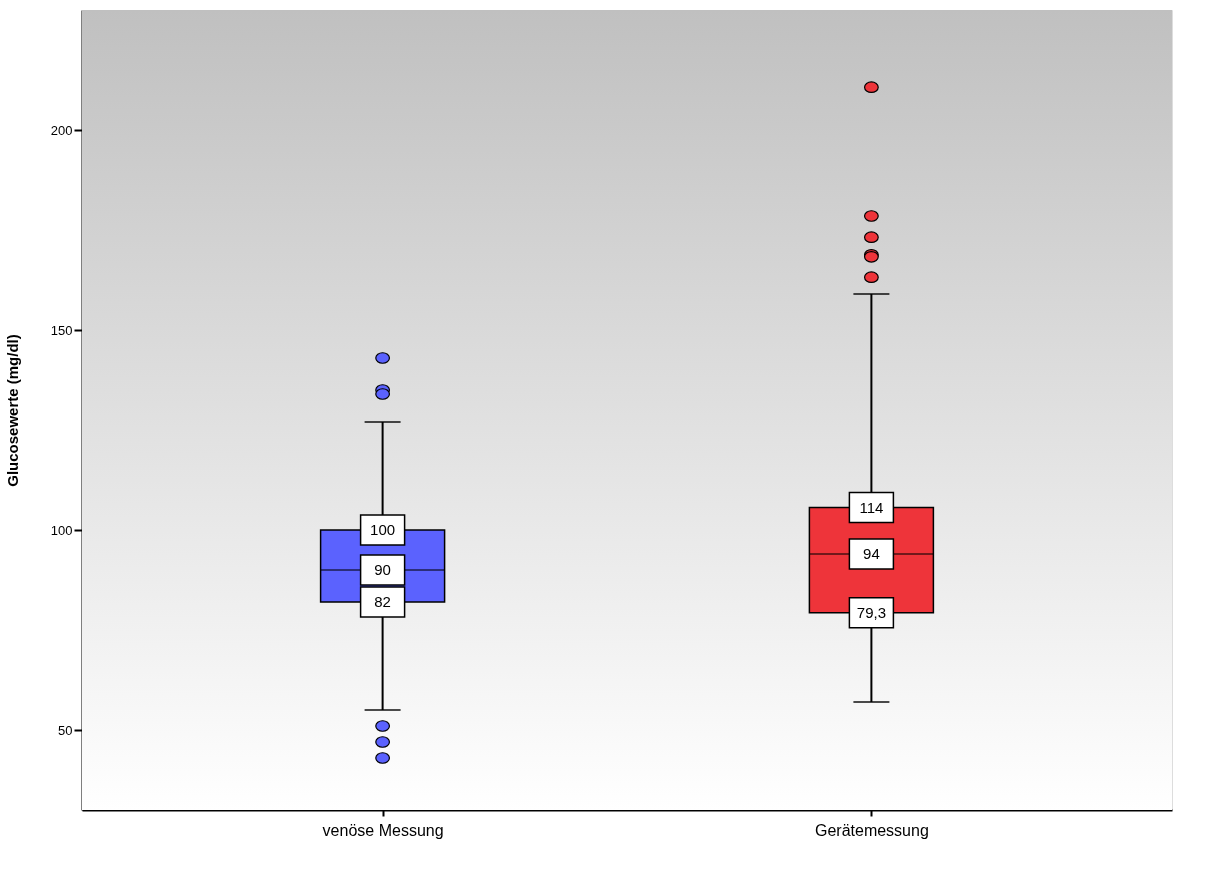 Image resolution: width=1221 pixels, height=877 pixels. I want to click on y-tick-label: 50, so click(65, 730).